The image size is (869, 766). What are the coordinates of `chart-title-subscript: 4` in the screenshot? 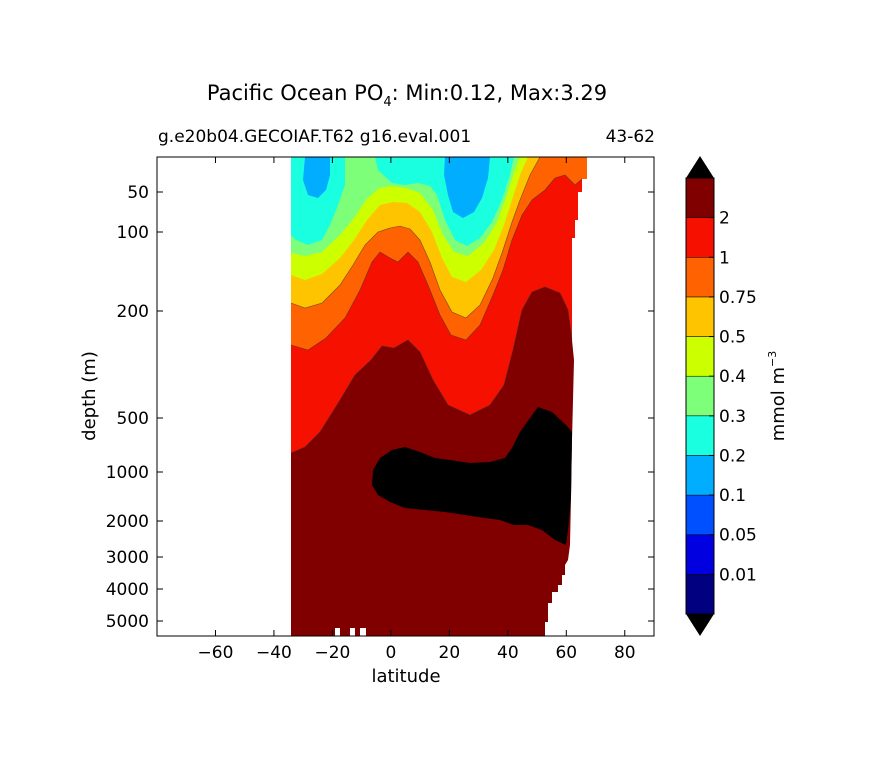 It's located at (387, 102).